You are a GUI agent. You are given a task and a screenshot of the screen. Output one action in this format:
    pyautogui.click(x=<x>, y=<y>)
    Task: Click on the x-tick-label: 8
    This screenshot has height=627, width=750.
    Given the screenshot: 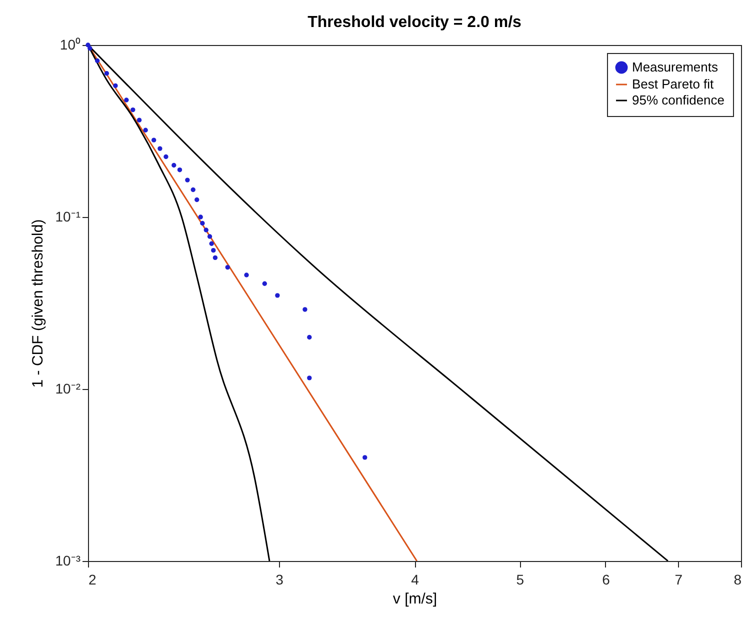 What is the action you would take?
    pyautogui.click(x=738, y=580)
    